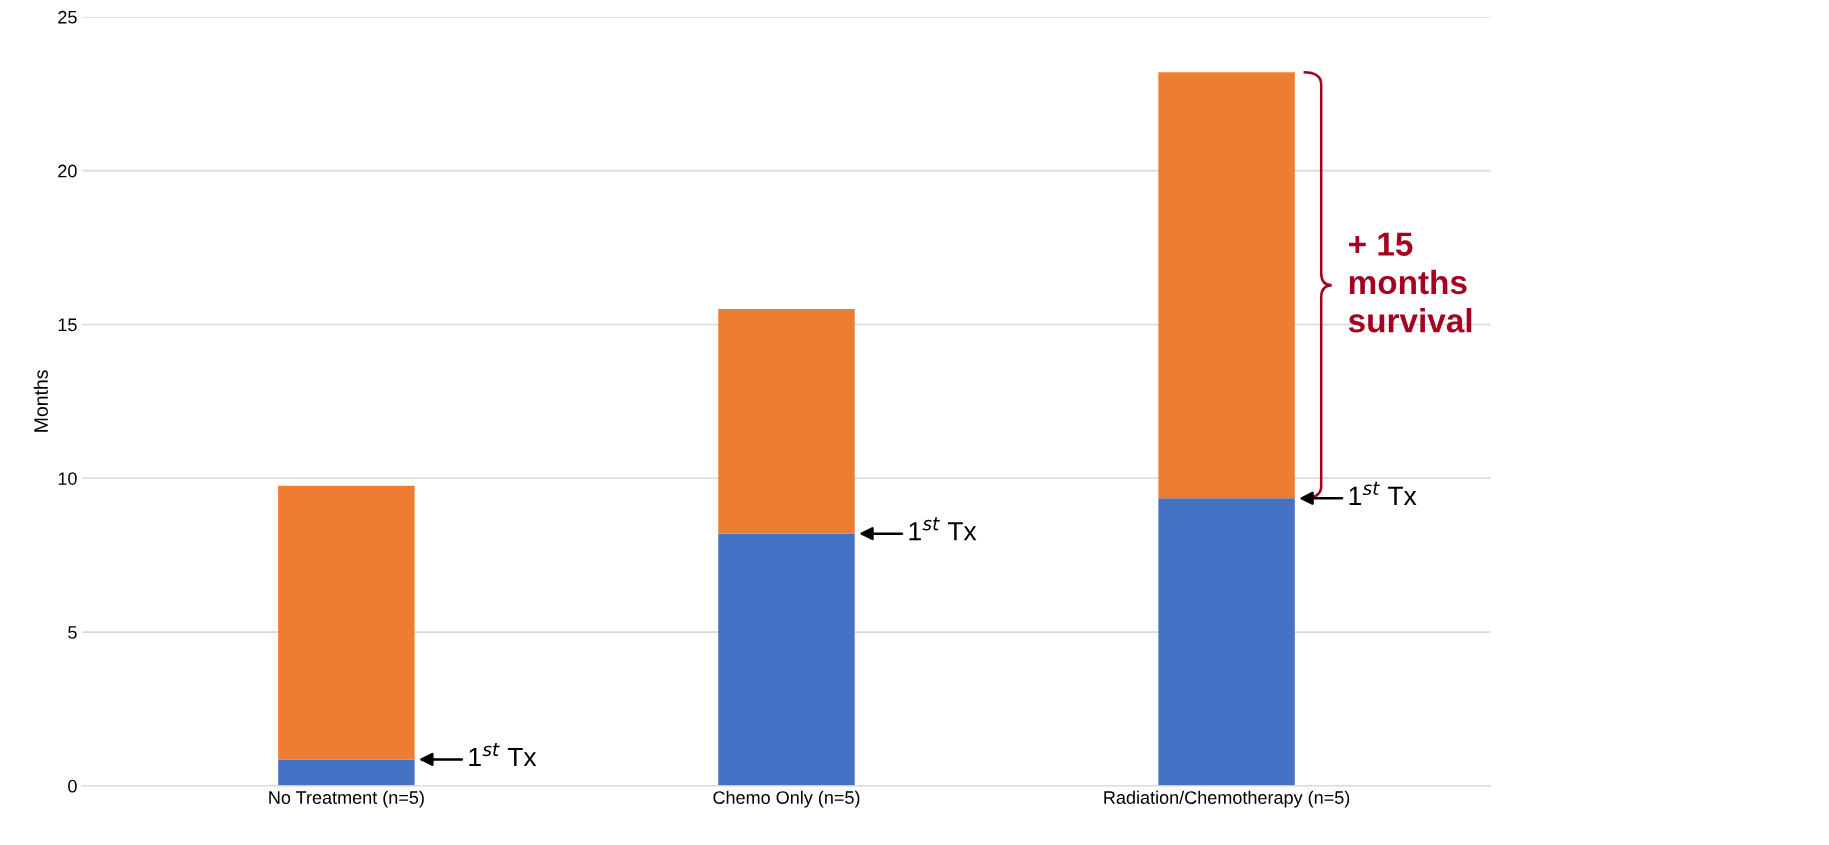 The image size is (1829, 845). I want to click on y-tick-label: 15, so click(67, 325).